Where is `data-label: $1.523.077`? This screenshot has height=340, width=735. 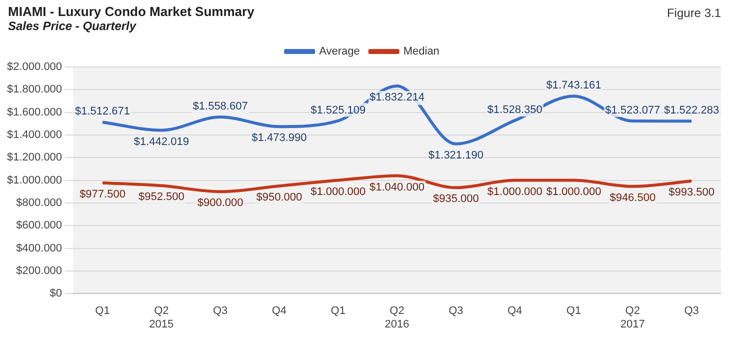 data-label: $1.523.077 is located at coordinates (632, 110).